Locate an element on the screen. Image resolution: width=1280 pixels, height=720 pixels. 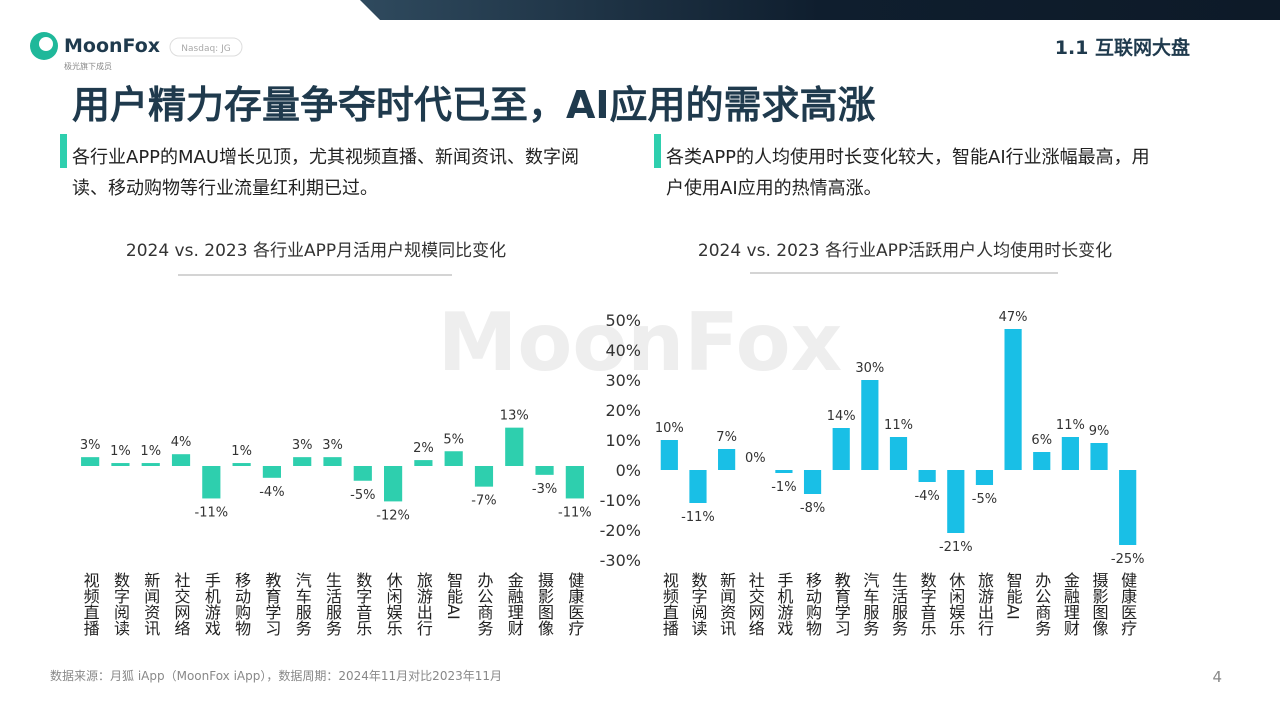
value-label: -1% is located at coordinates (783, 487).